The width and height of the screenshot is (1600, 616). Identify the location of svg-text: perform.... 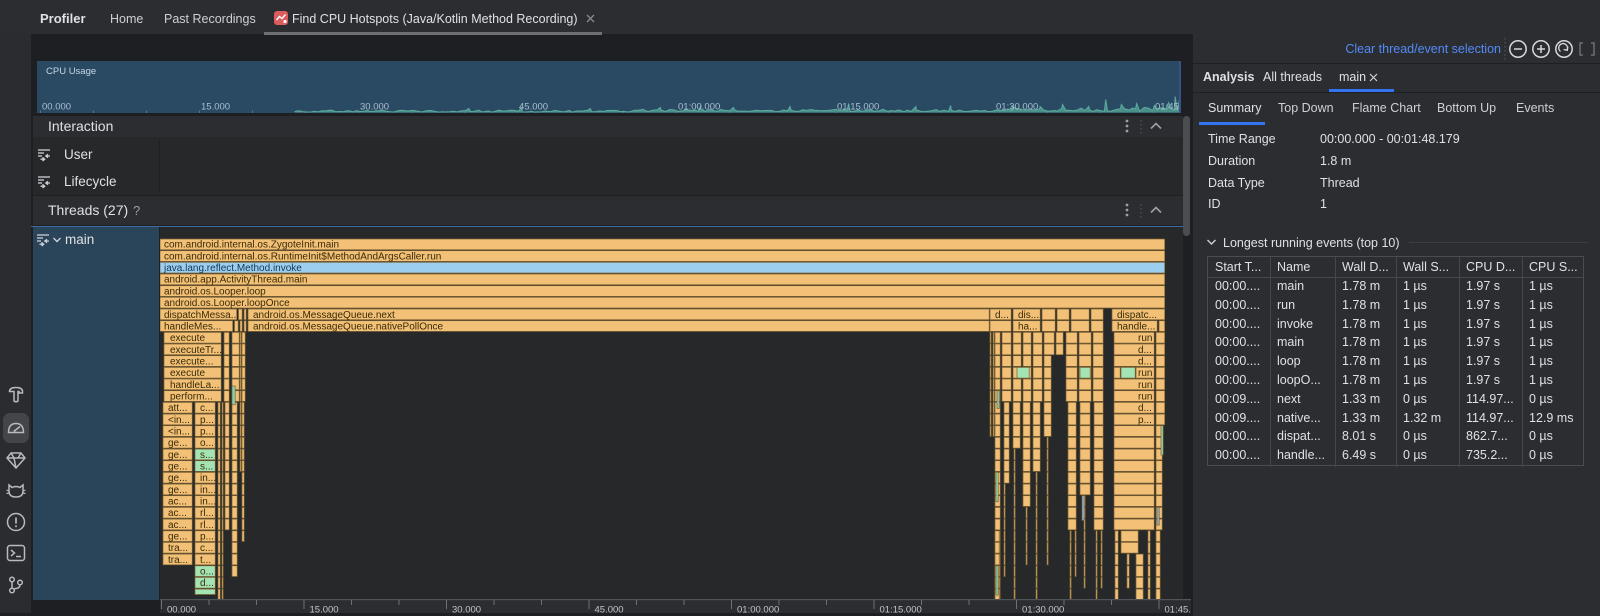
(191, 396).